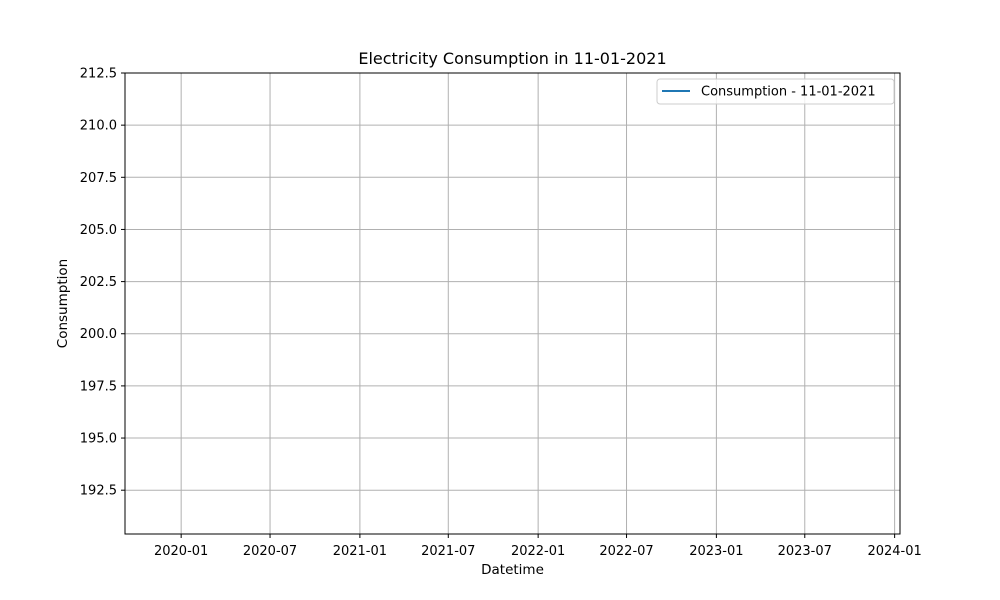 This screenshot has height=600, width=1000. I want to click on legend-box, so click(775, 91).